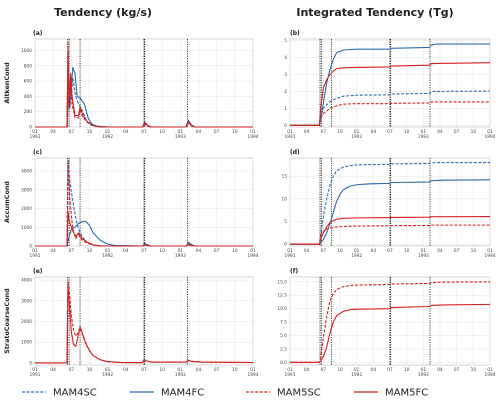 The width and height of the screenshot is (500, 403). What do you see at coordinates (28, 112) in the screenshot?
I see `y-tick-label: 200` at bounding box center [28, 112].